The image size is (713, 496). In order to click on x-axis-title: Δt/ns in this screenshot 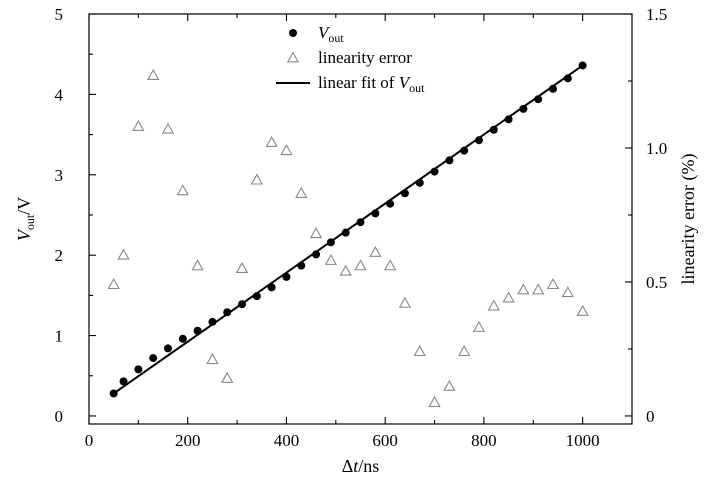, I will do `click(361, 466)`.